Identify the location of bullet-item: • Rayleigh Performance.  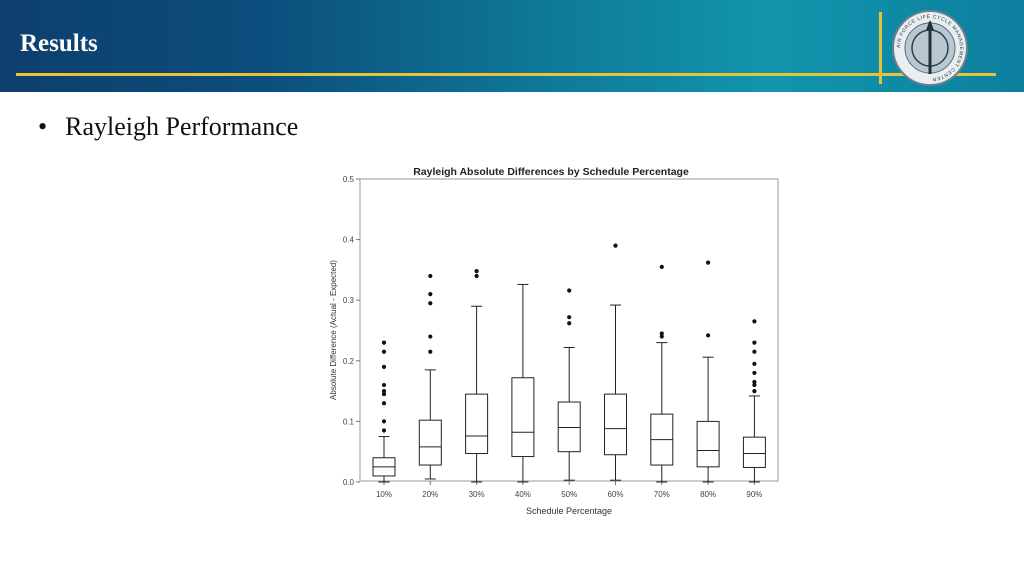
(168, 127).